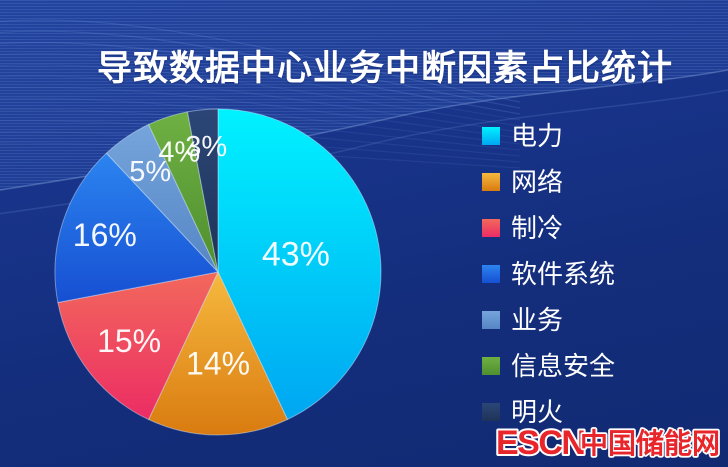 This screenshot has height=467, width=728. What do you see at coordinates (563, 365) in the screenshot?
I see `legend-label-infosec: 信息安全` at bounding box center [563, 365].